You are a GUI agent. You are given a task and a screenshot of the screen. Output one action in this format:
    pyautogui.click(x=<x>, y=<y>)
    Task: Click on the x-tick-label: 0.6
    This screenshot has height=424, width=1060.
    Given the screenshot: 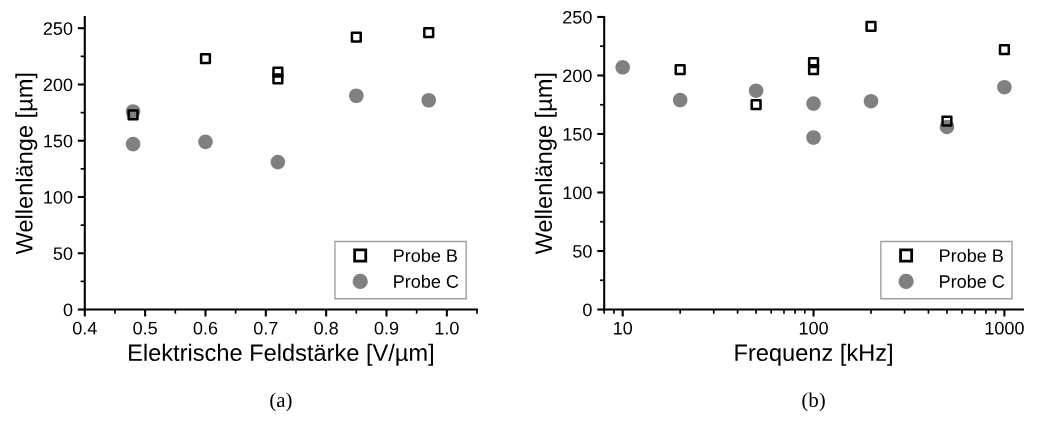 What is the action you would take?
    pyautogui.click(x=205, y=328)
    